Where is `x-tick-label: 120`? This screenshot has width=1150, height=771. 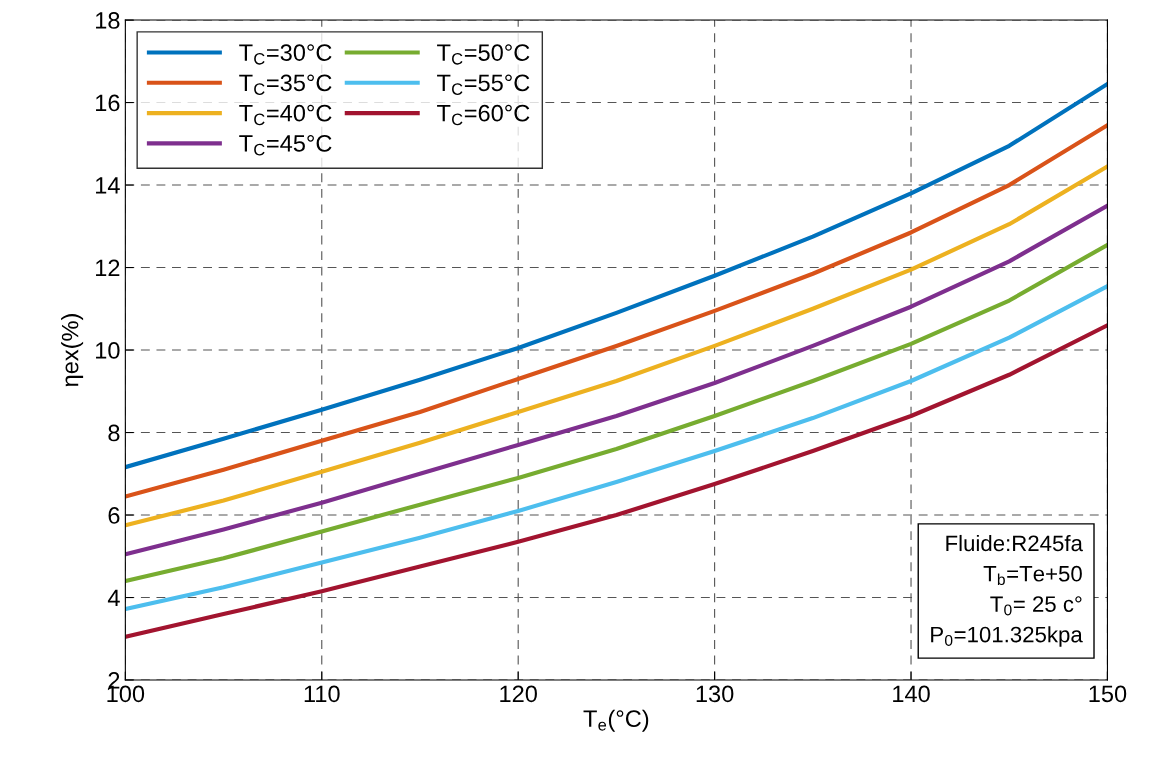
x-tick-label: 120 is located at coordinates (518, 694).